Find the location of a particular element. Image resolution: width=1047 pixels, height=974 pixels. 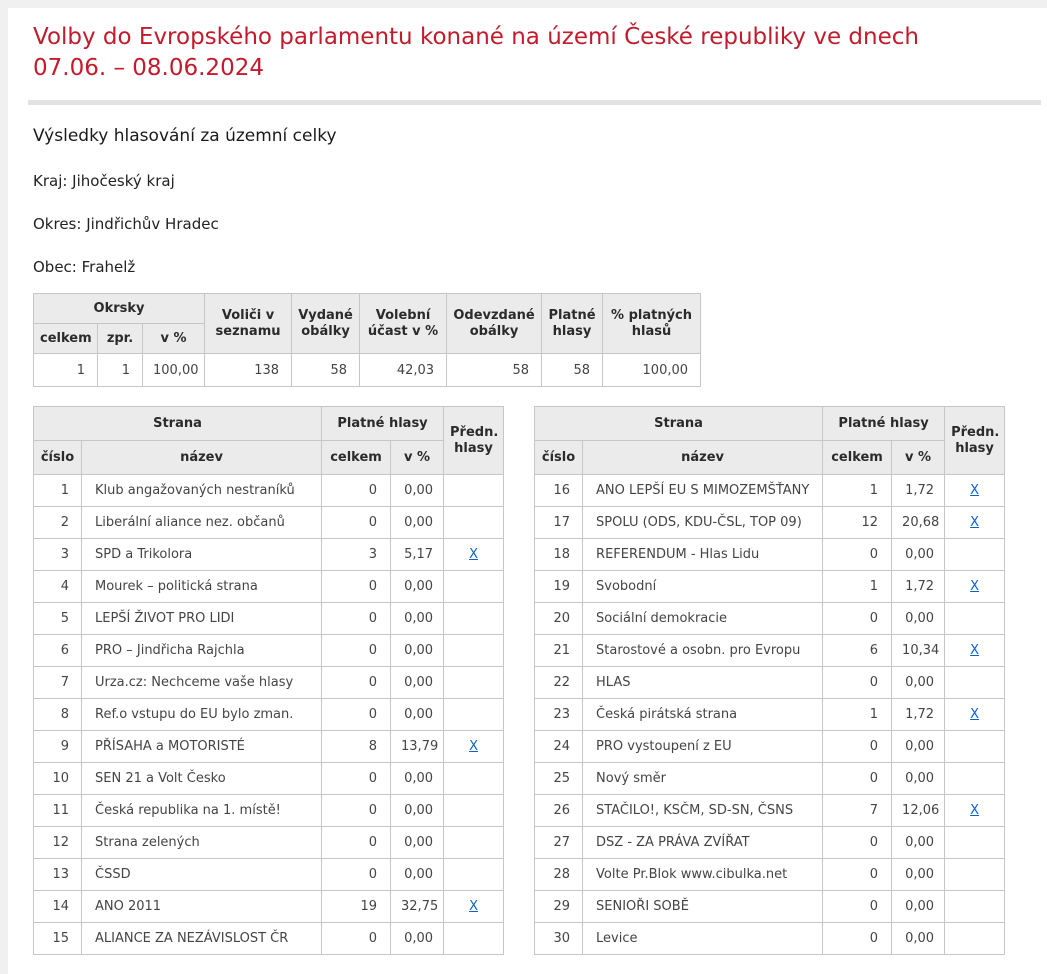

party-name: Volte Pr.Blok www.cibulka.net is located at coordinates (703, 874).